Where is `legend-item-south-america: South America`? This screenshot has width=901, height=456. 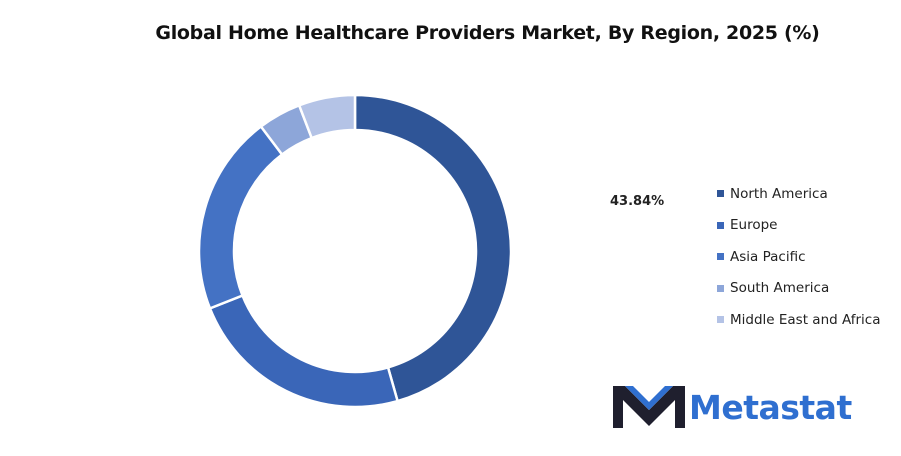
legend-item-south-america: South America is located at coordinates (799, 289).